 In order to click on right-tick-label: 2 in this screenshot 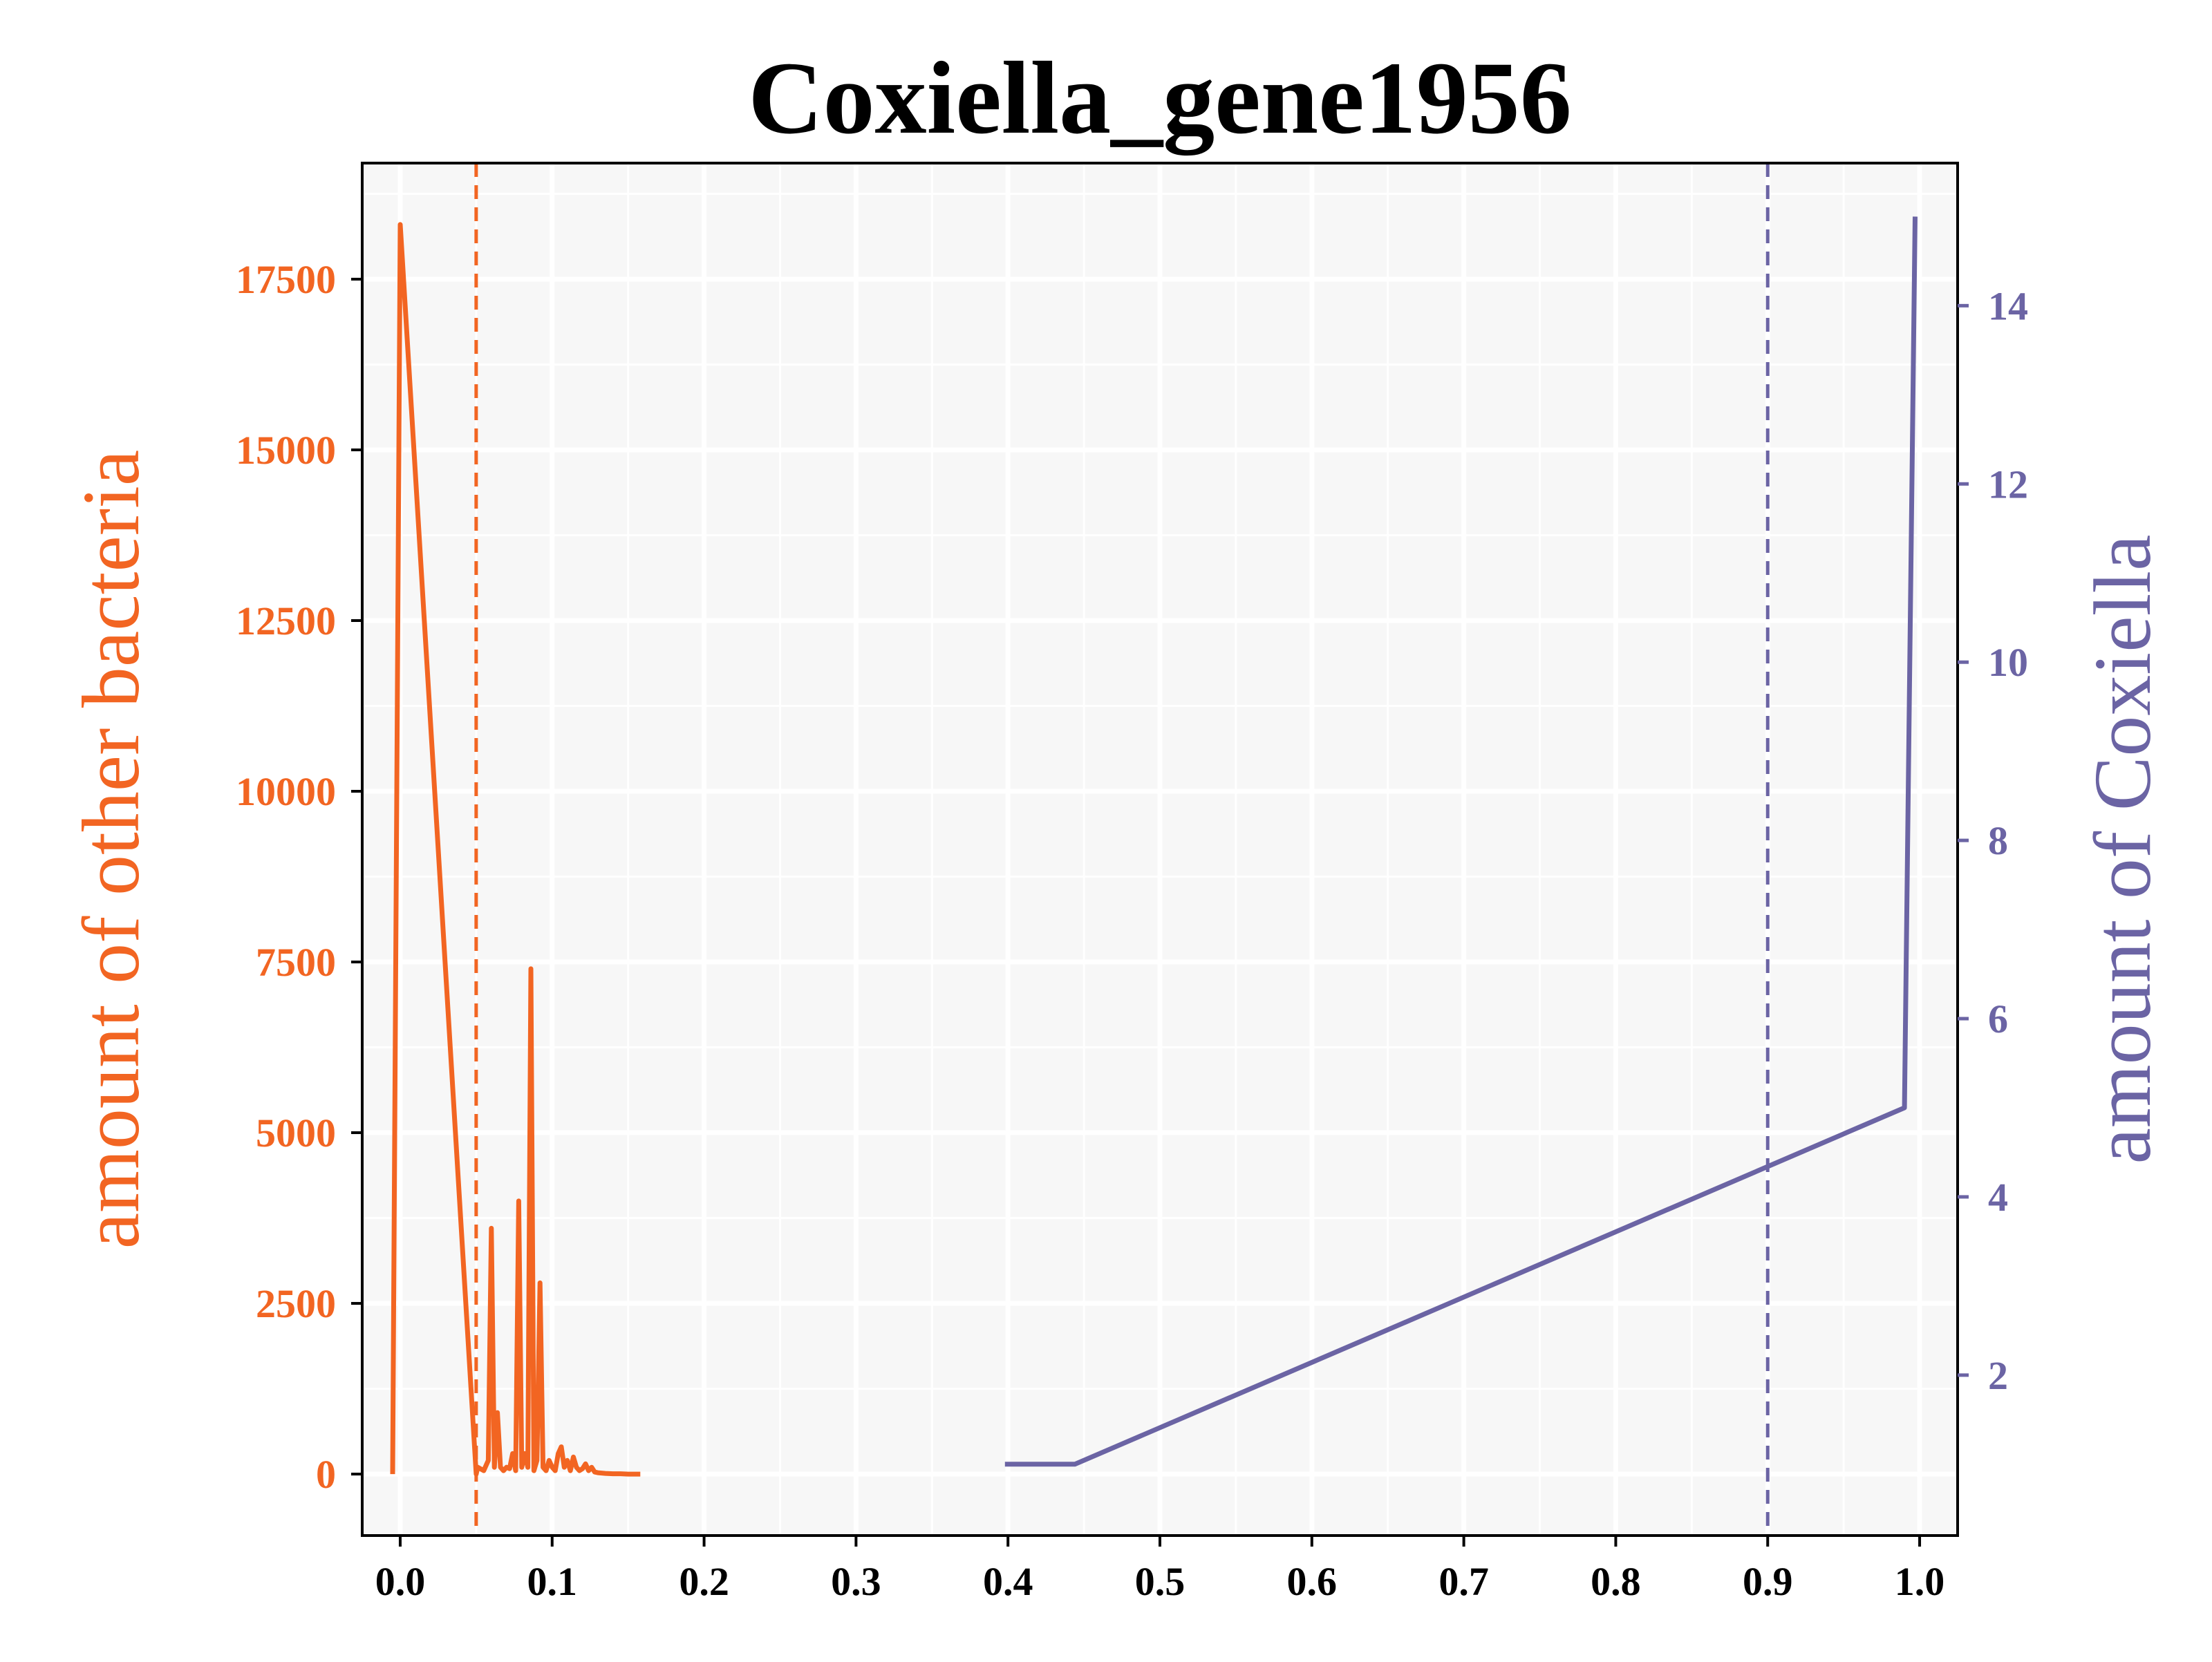, I will do `click(1998, 1375)`.